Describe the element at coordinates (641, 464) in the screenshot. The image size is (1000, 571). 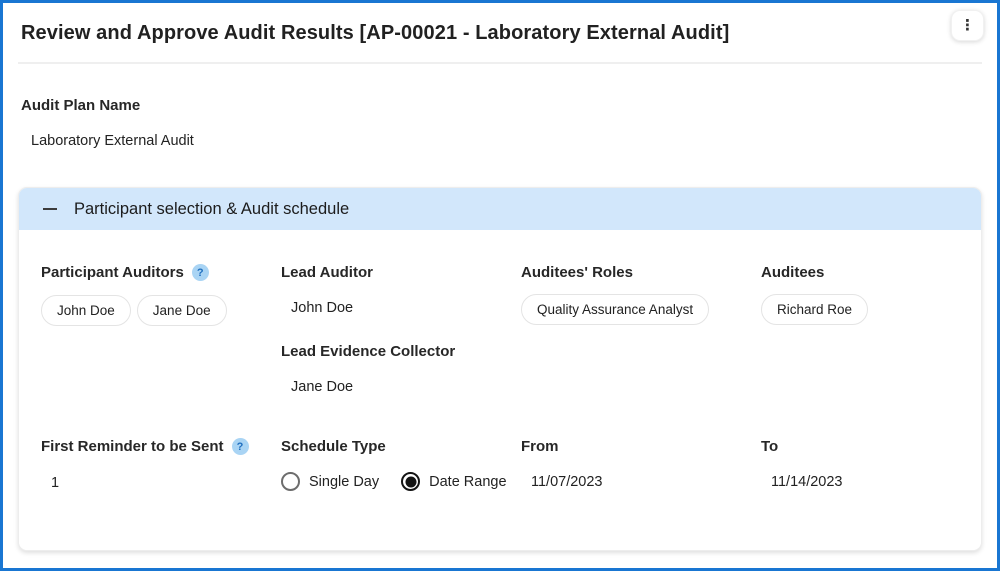
I see `from-date-field: From 11/07/2023` at that location.